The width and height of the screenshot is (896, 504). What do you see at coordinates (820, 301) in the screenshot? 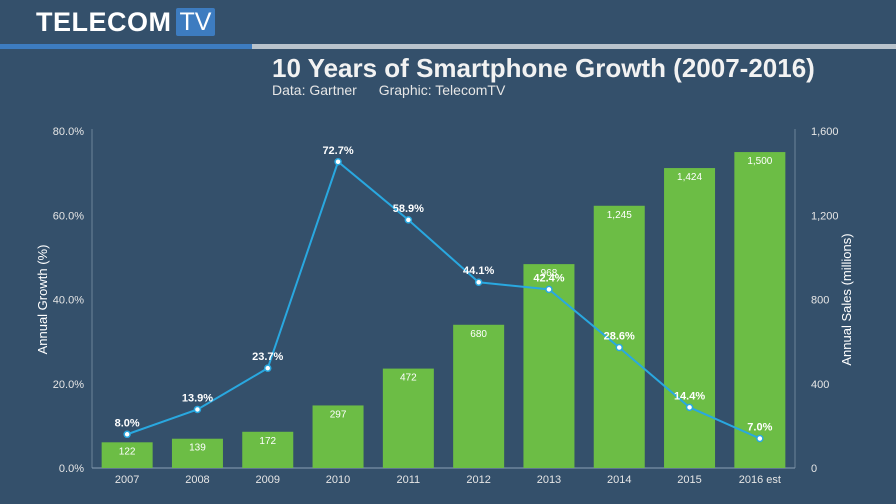
I see `right-tick-label: 800` at bounding box center [820, 301].